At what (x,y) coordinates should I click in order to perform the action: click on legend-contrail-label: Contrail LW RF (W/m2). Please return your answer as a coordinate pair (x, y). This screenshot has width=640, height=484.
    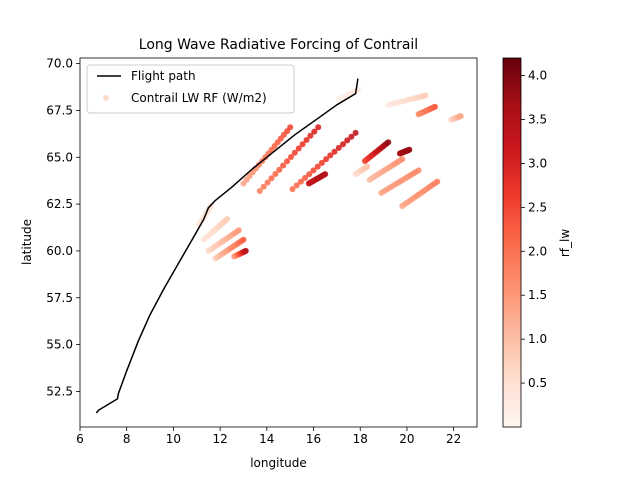
    Looking at the image, I should click on (199, 98).